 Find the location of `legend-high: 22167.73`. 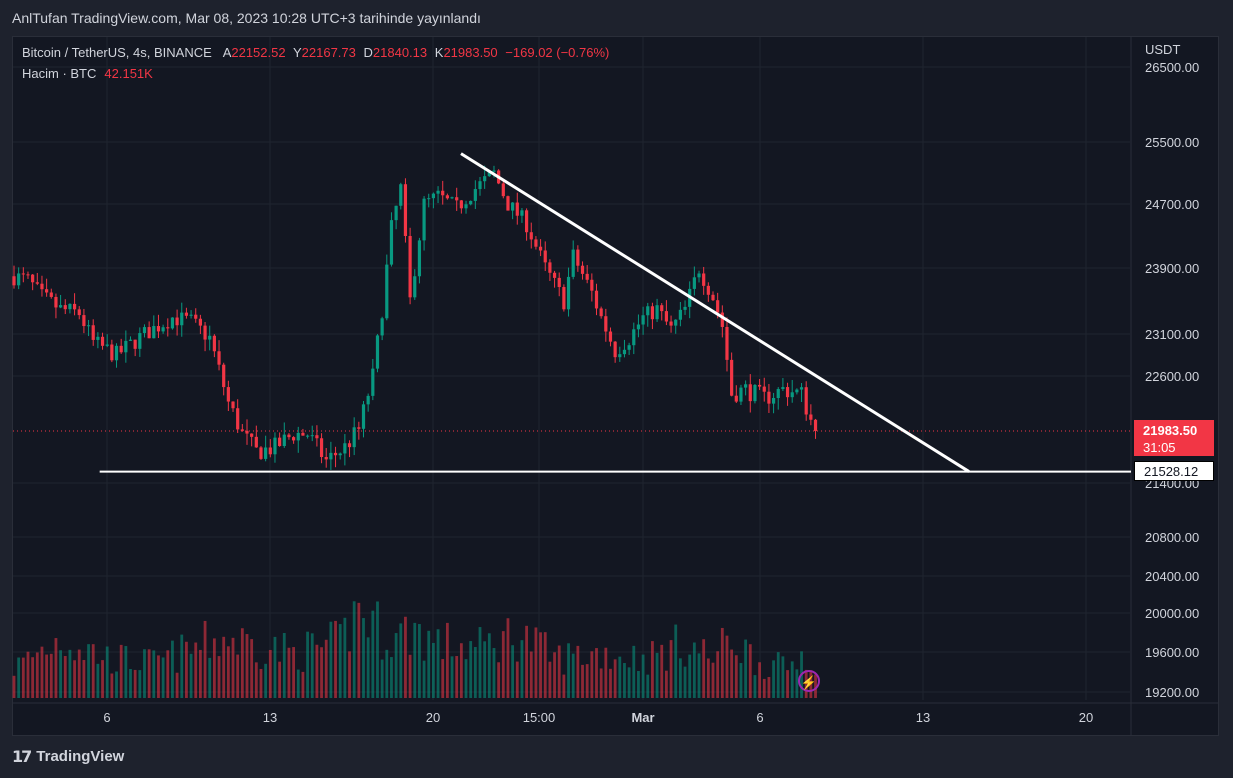

legend-high: 22167.73 is located at coordinates (328, 52).